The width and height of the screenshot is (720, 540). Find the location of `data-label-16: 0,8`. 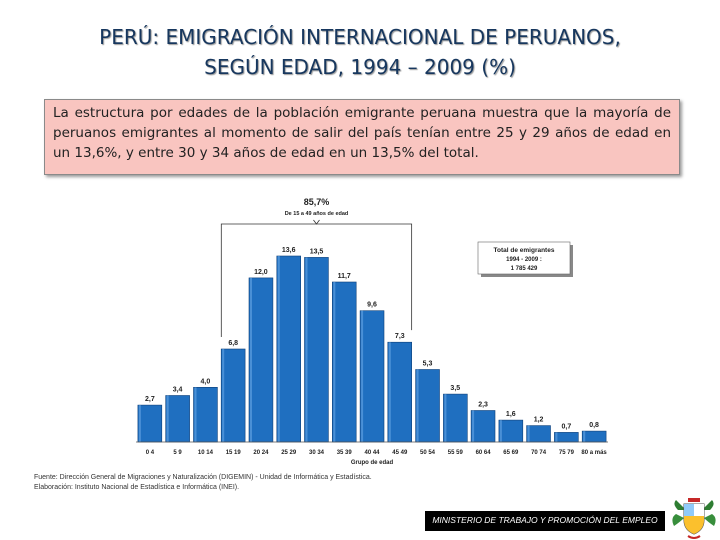

data-label-16: 0,8 is located at coordinates (594, 425).